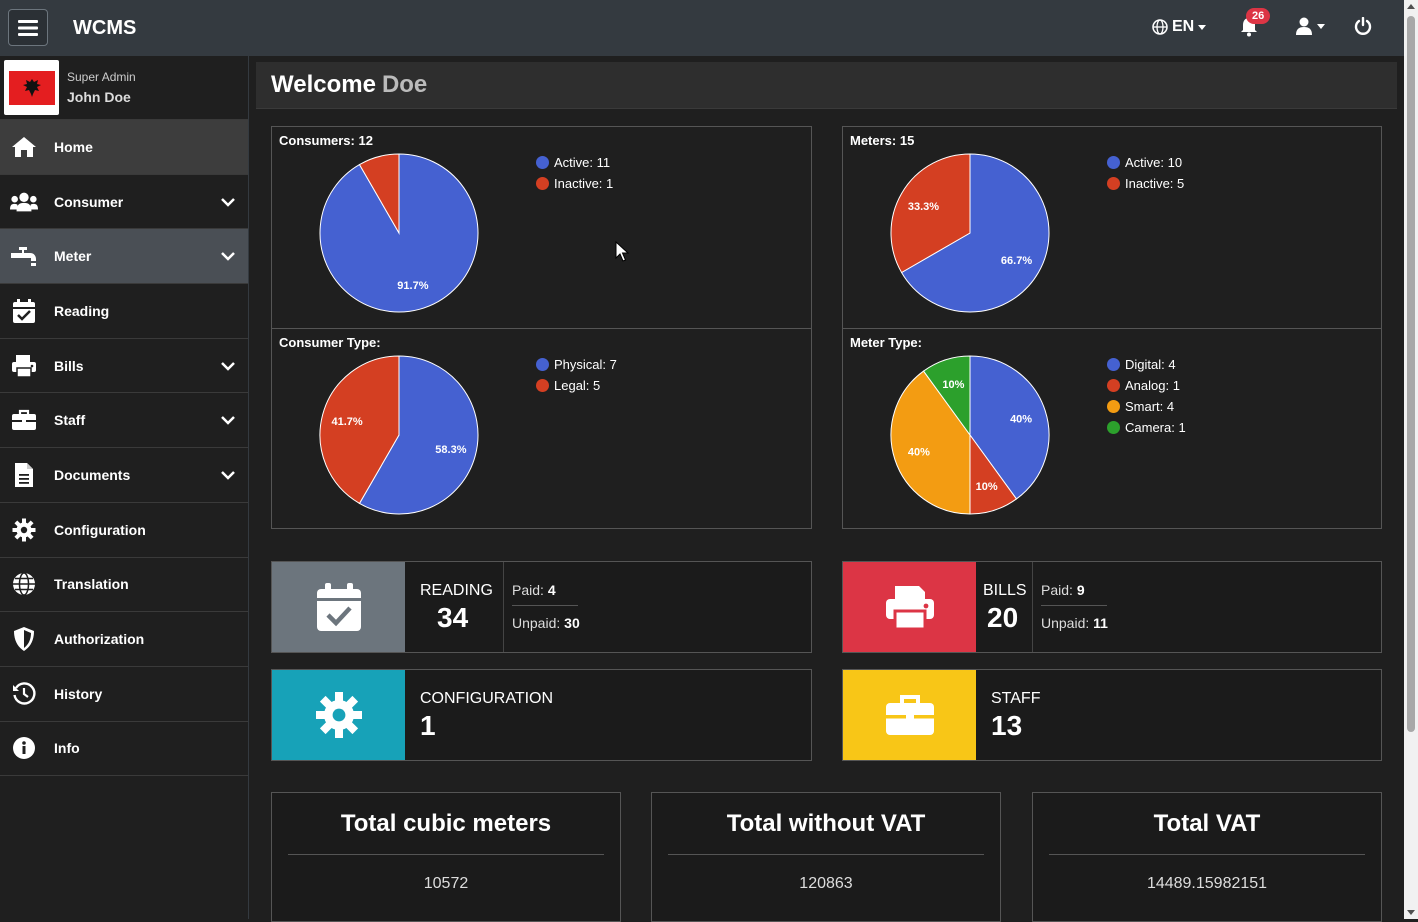  I want to click on stat-label: STAFF, so click(1016, 698).